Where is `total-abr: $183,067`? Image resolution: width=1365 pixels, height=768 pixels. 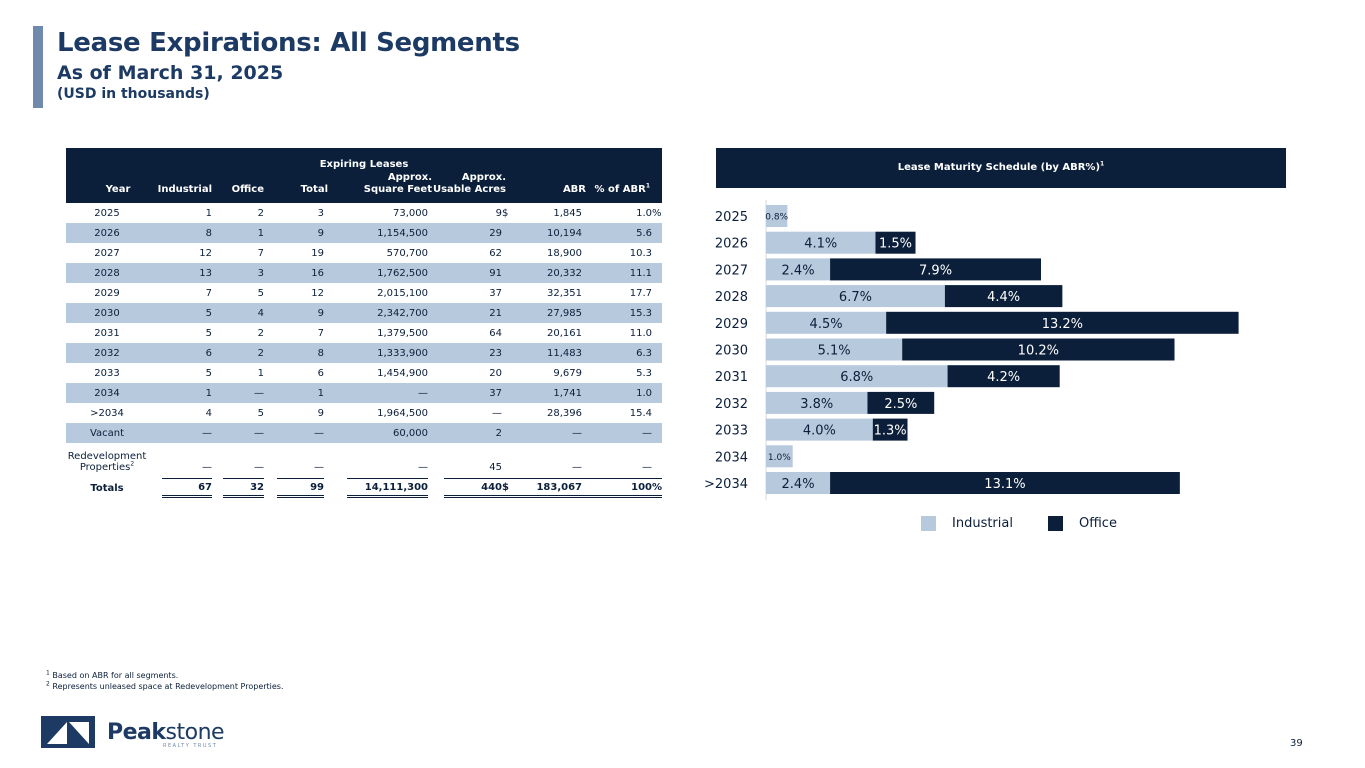
total-abr: $183,067 is located at coordinates (542, 488).